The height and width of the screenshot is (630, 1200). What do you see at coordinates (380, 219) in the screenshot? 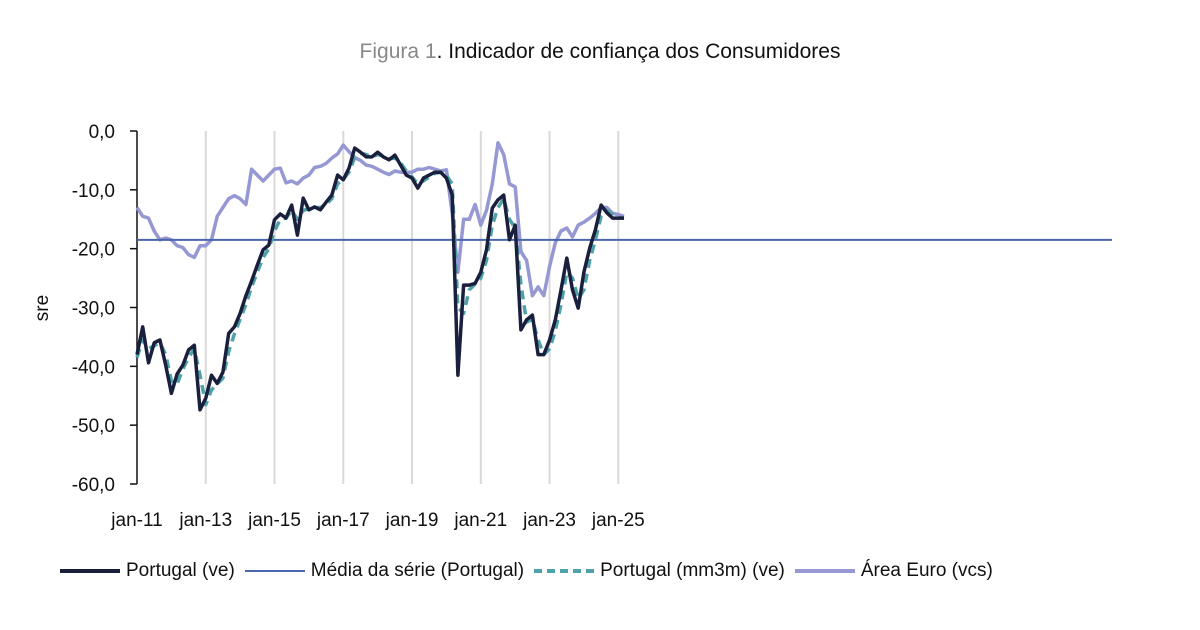
I see `series-line--rea-euro-vcs` at bounding box center [380, 219].